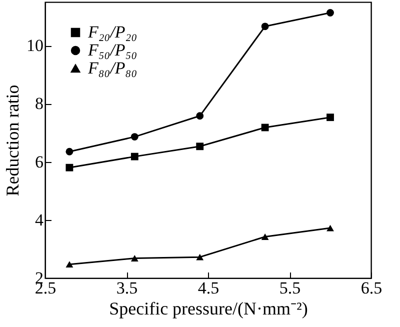 Image resolution: width=400 pixels, height=327 pixels. I want to click on y-tick-label: 8, so click(39, 104).